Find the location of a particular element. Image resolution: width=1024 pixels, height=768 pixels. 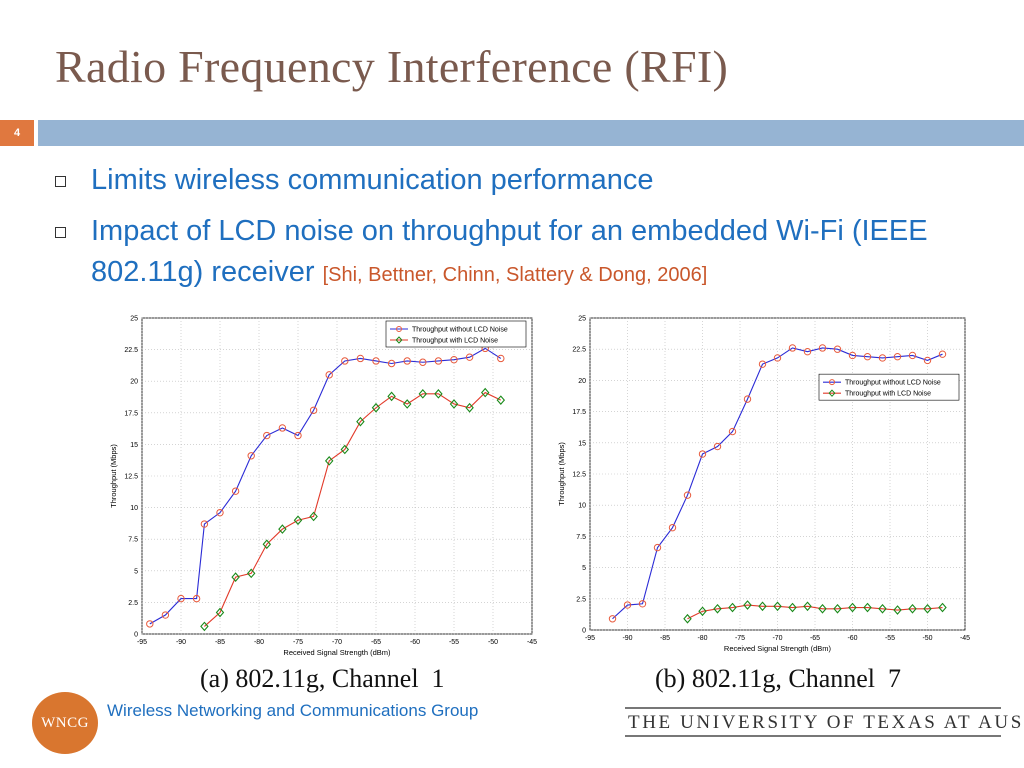

chart-caption-b: (b) 802.11g, Channel 7 is located at coordinates (778, 678).